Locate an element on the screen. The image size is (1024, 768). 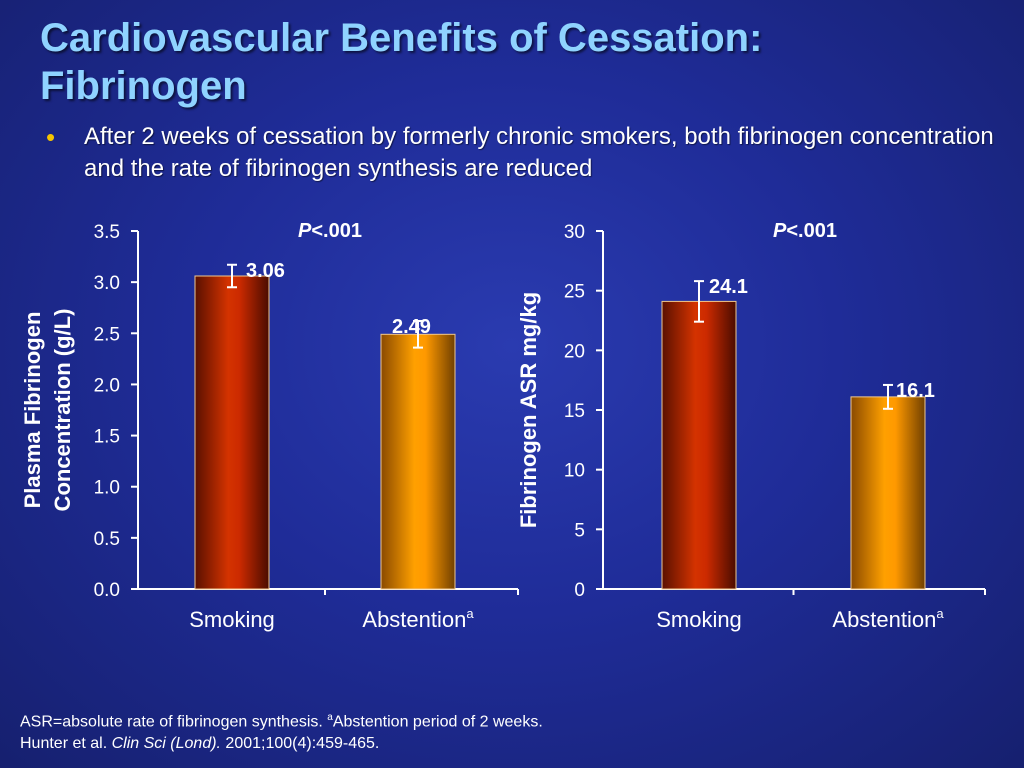
y-tick-label: 1.5 is located at coordinates (107, 437).